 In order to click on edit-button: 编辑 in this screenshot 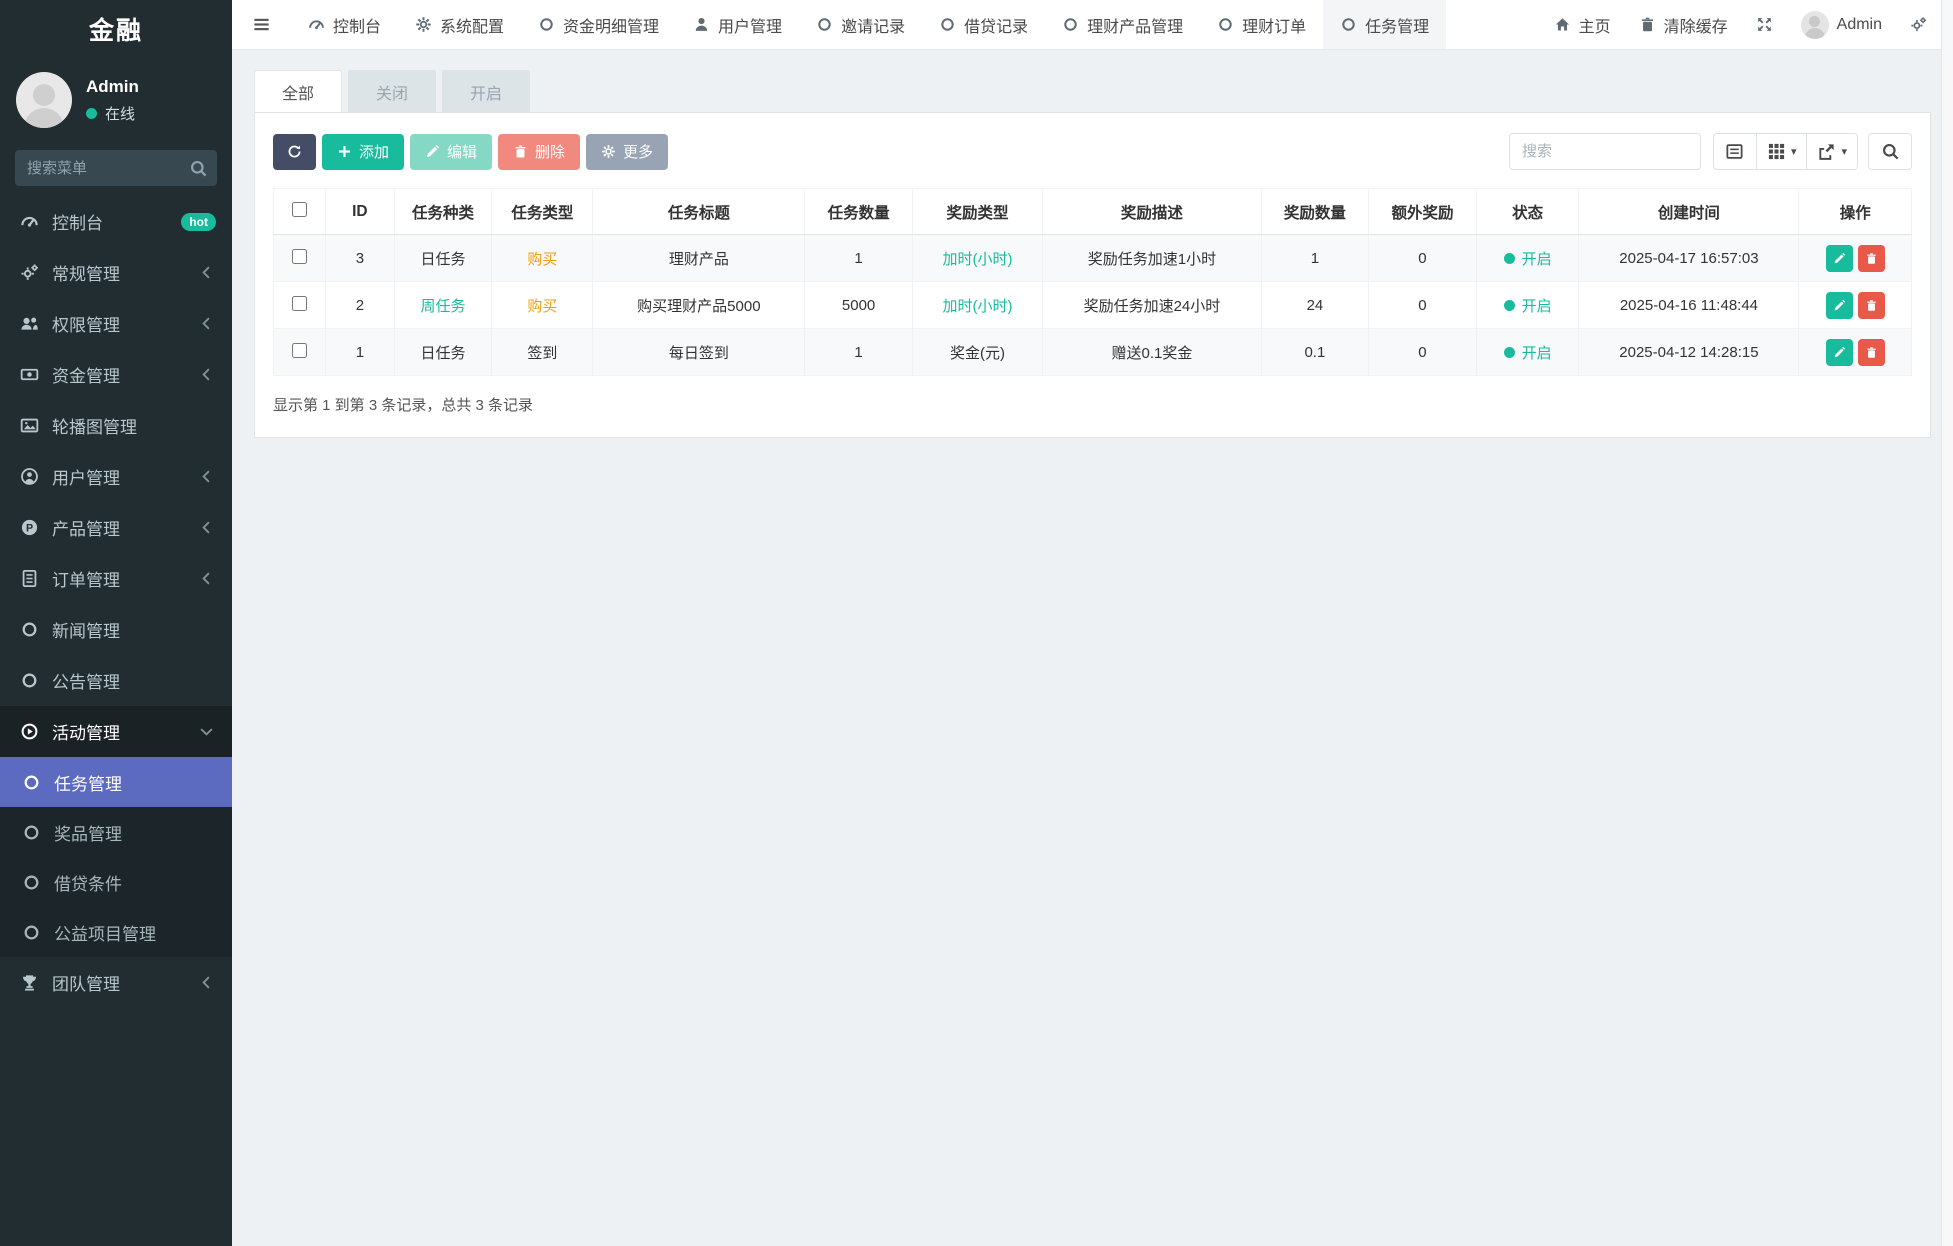, I will do `click(451, 151)`.